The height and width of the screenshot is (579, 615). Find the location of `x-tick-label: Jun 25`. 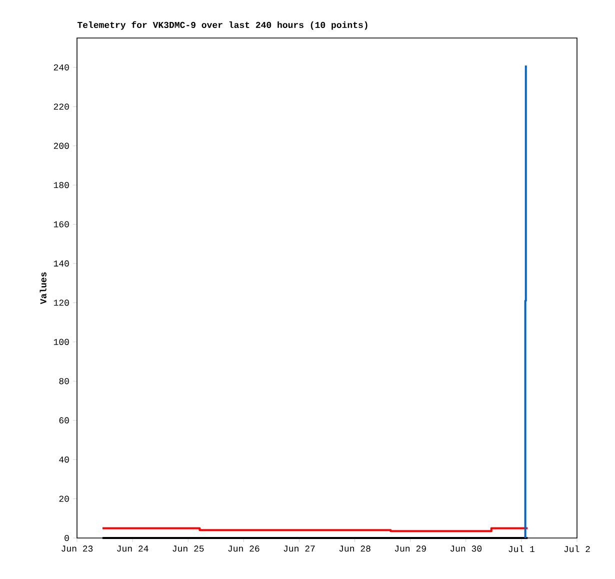

x-tick-label: Jun 25 is located at coordinates (188, 549).